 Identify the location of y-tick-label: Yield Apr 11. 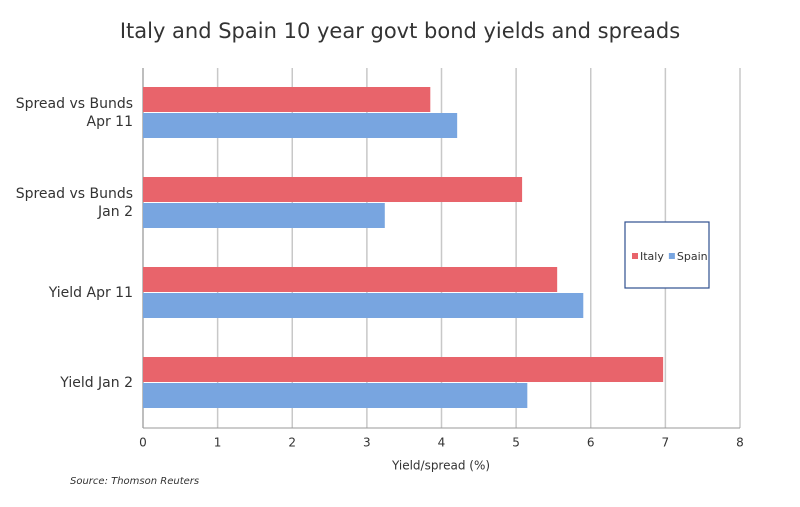
(90, 293).